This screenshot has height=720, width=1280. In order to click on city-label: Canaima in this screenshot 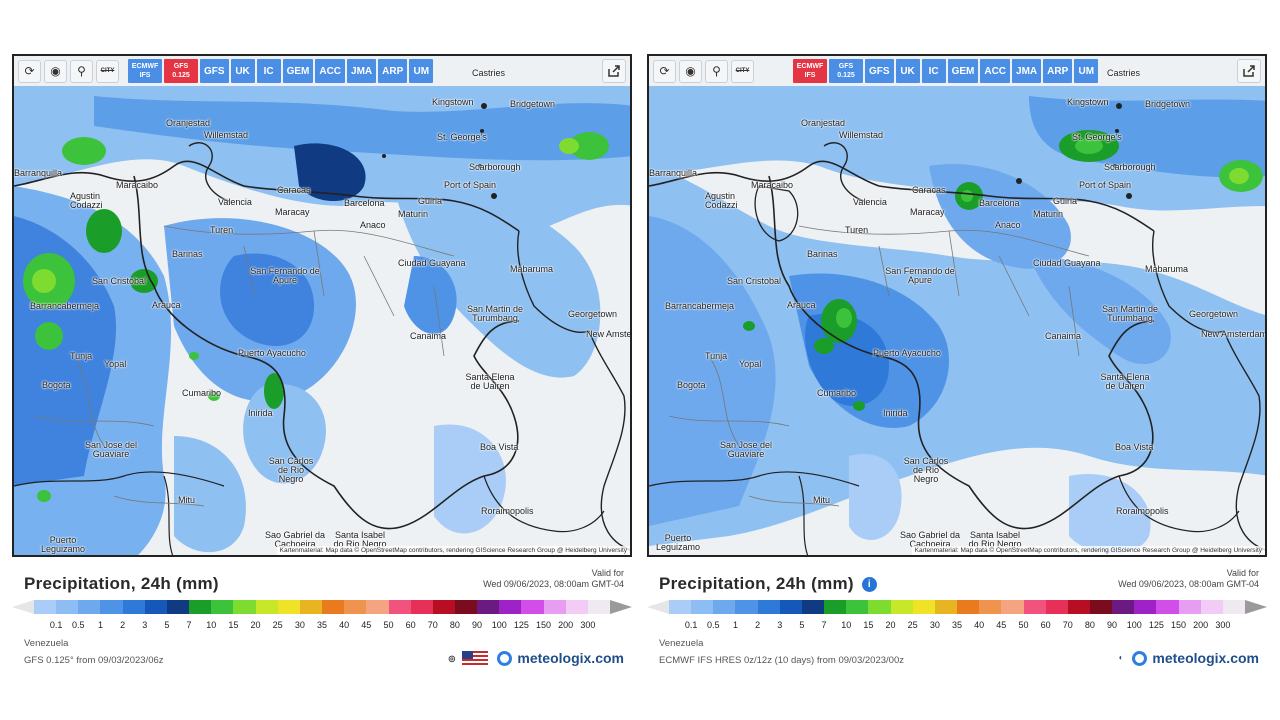, I will do `click(1063, 336)`.